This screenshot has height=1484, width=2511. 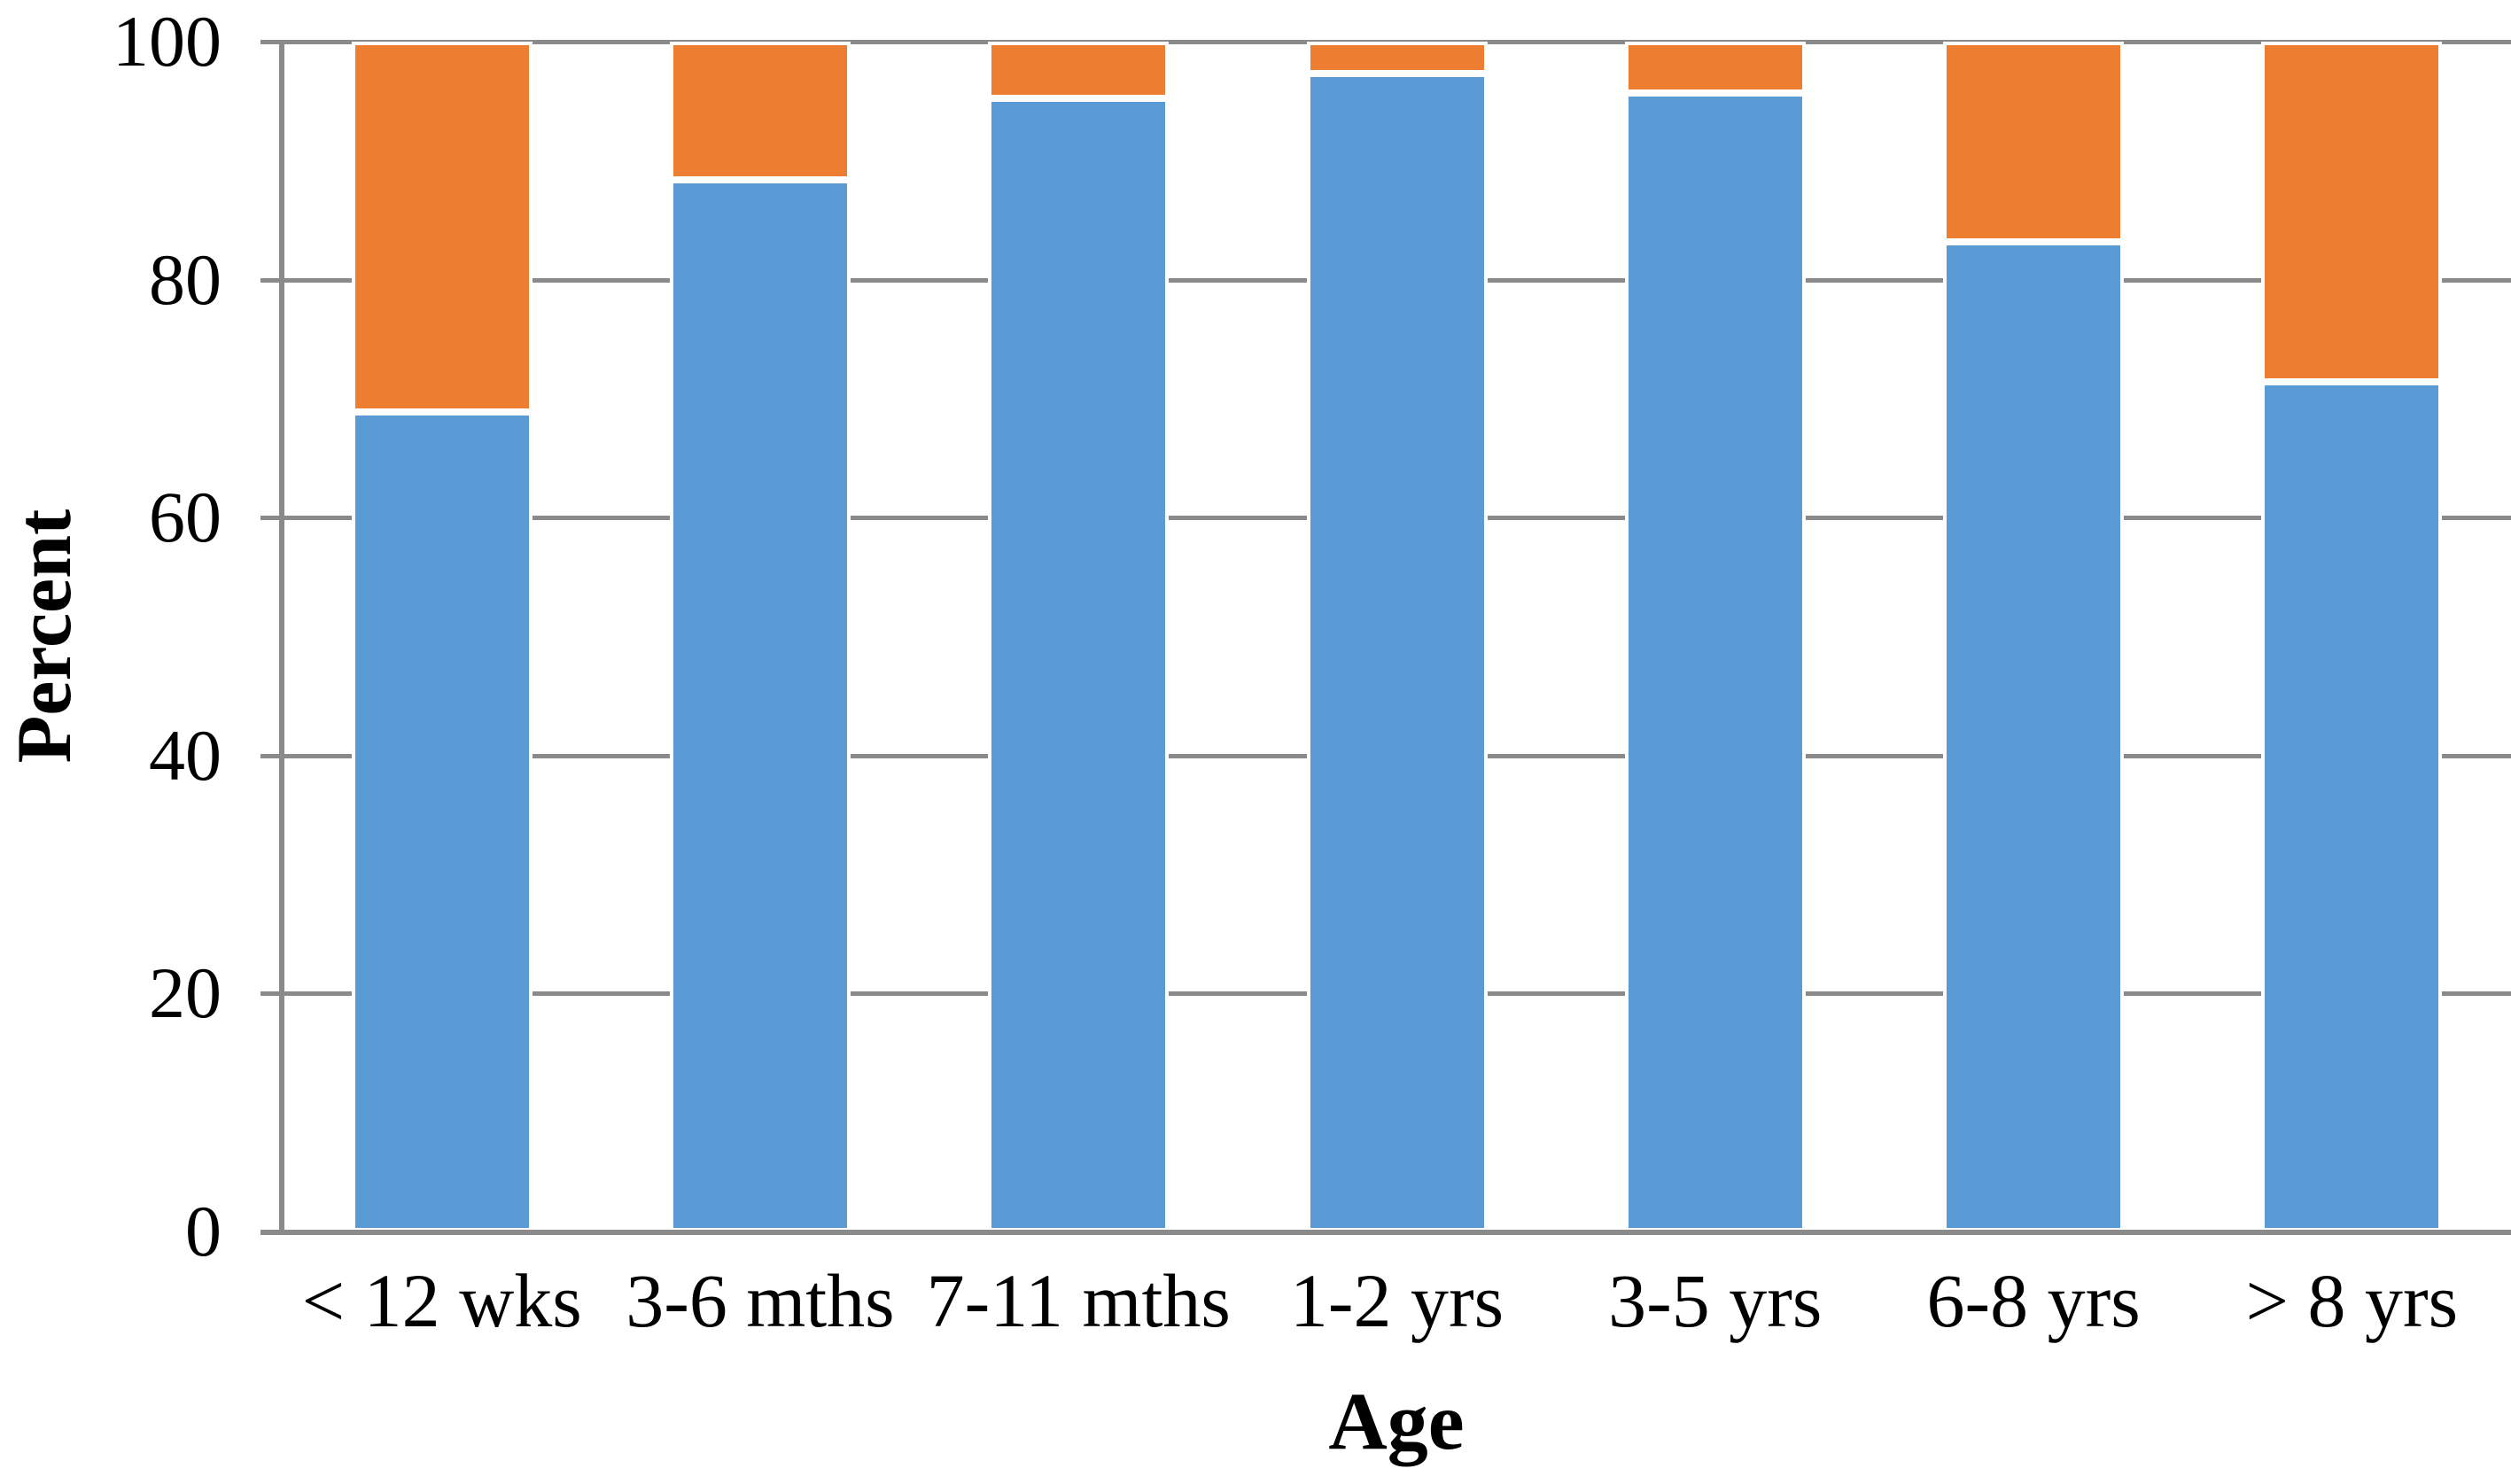 I want to click on x-tick-label-> 8 yrs: > 8 yrs, so click(x=2352, y=1300).